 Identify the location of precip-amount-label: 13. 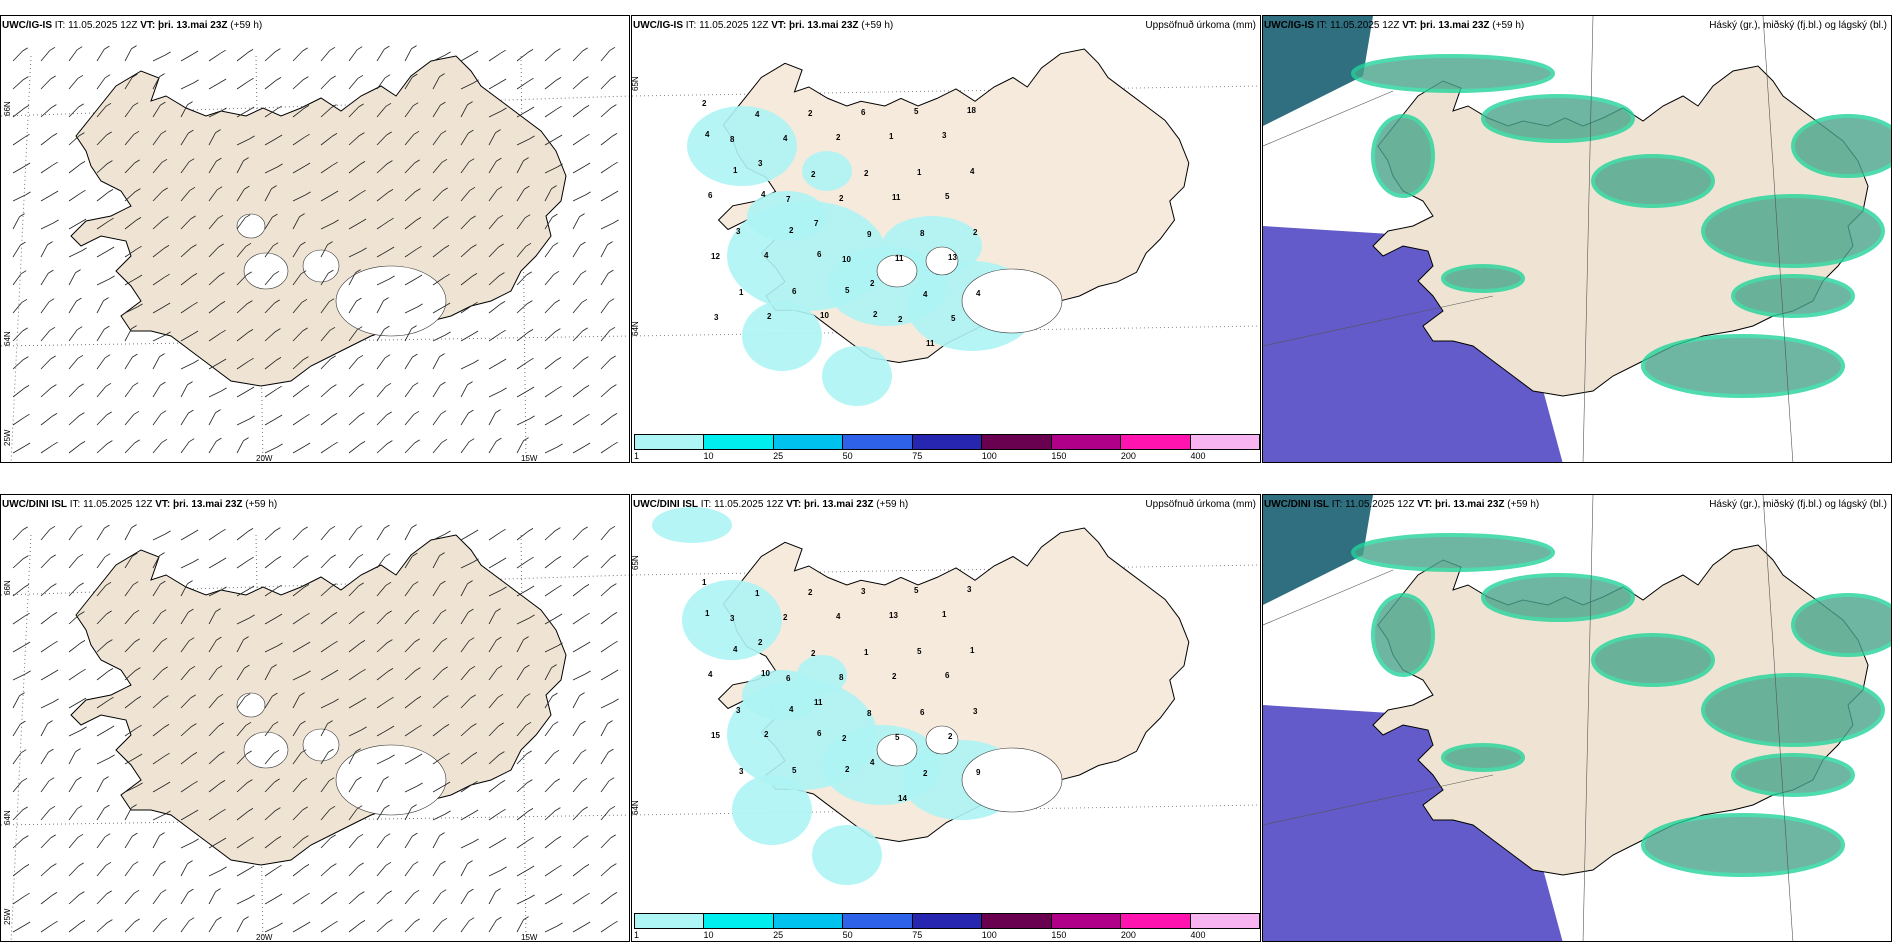
(952, 257).